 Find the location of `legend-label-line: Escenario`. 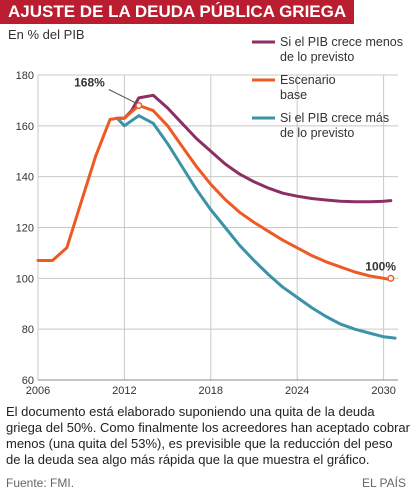

legend-label-line: Escenario is located at coordinates (308, 80).